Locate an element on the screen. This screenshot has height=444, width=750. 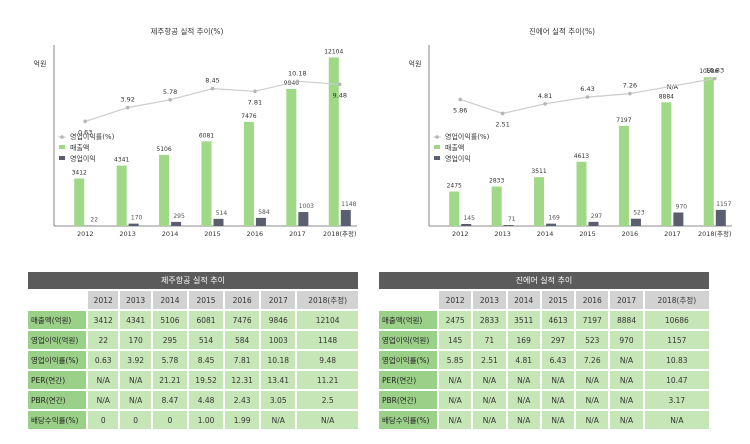
op-profit-data-label: 584 is located at coordinates (264, 212).